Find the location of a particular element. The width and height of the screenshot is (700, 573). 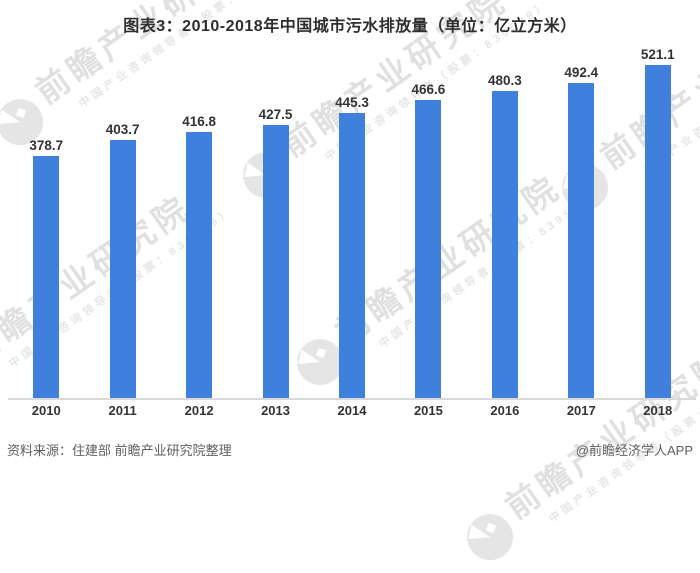

bar-column-2013: 427.5 is located at coordinates (275, 222).